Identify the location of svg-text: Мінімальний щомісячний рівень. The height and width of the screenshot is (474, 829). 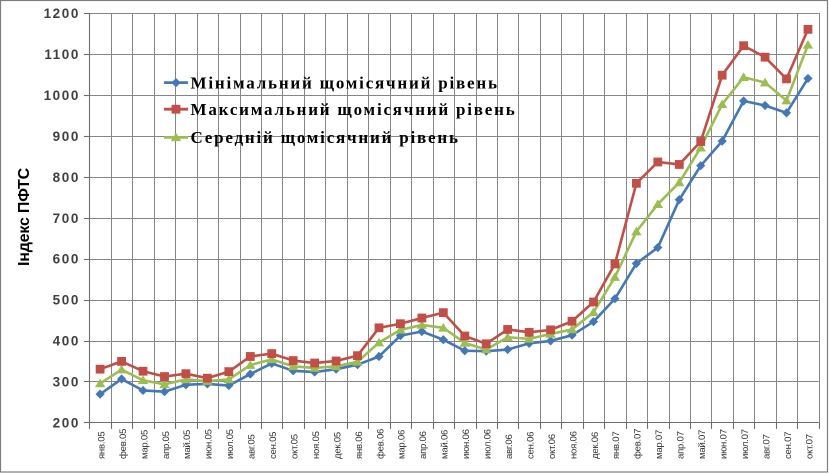
(345, 82).